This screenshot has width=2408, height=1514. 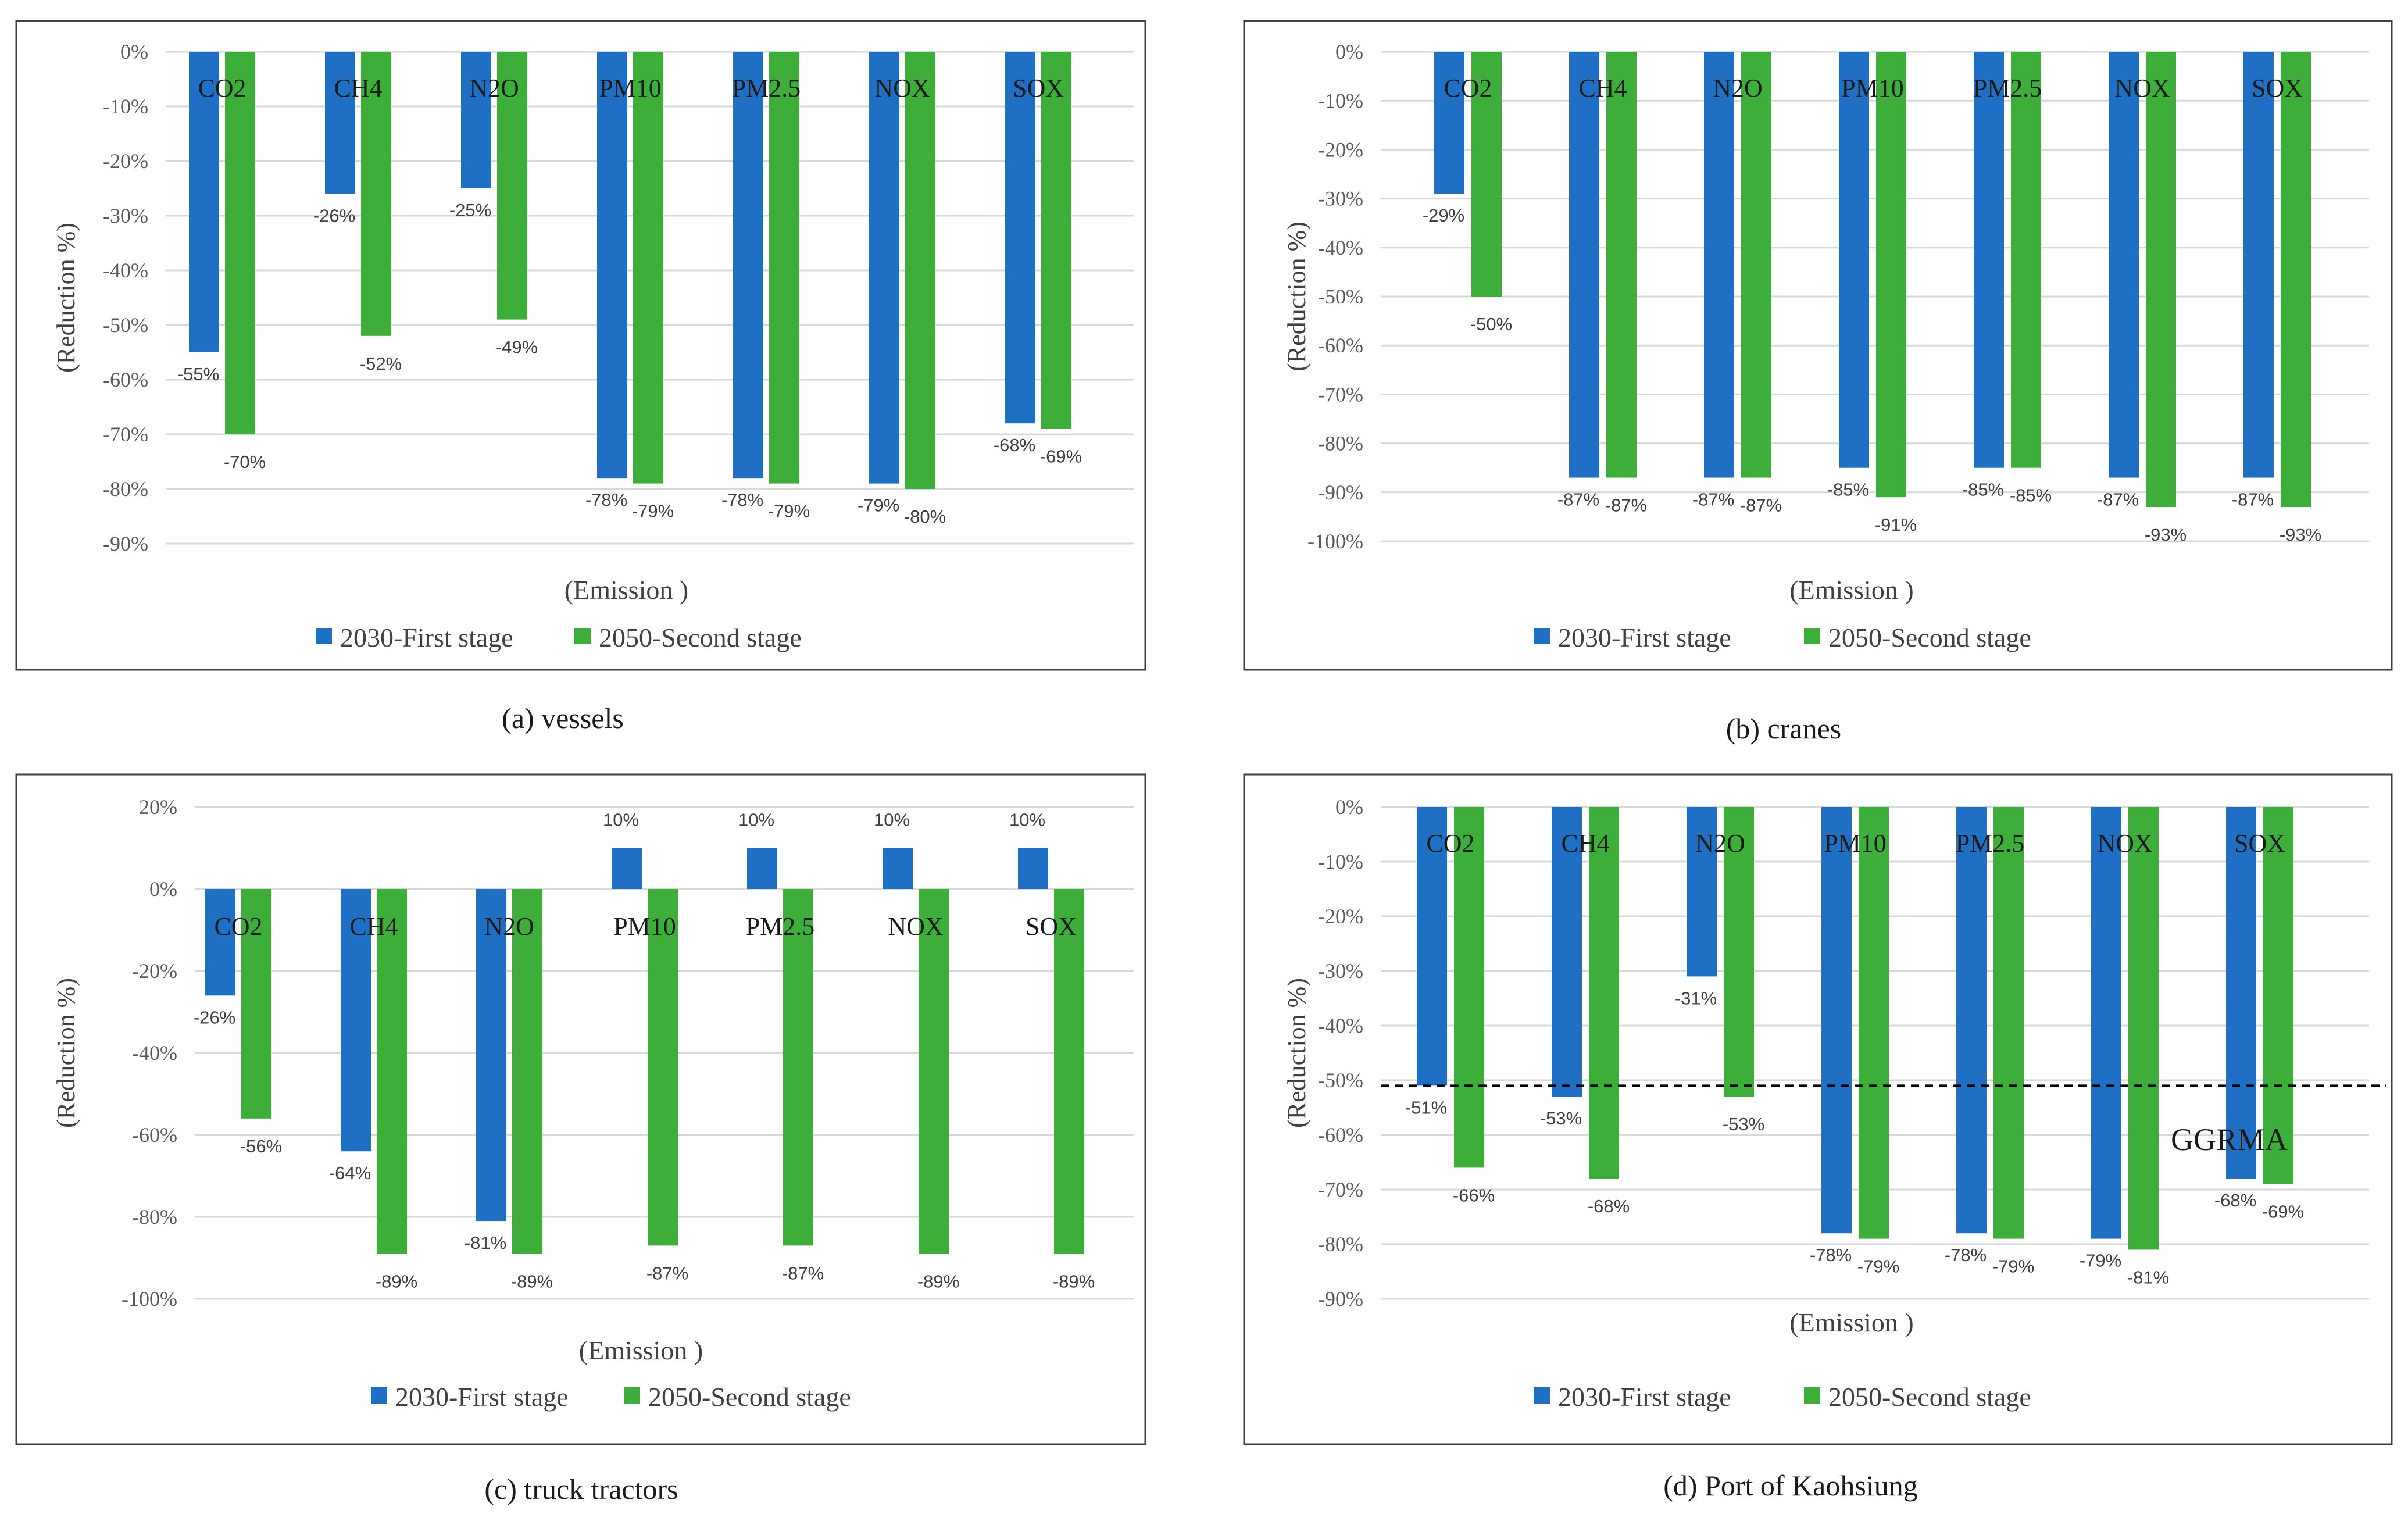 I want to click on data-label: -56%, so click(x=261, y=1146).